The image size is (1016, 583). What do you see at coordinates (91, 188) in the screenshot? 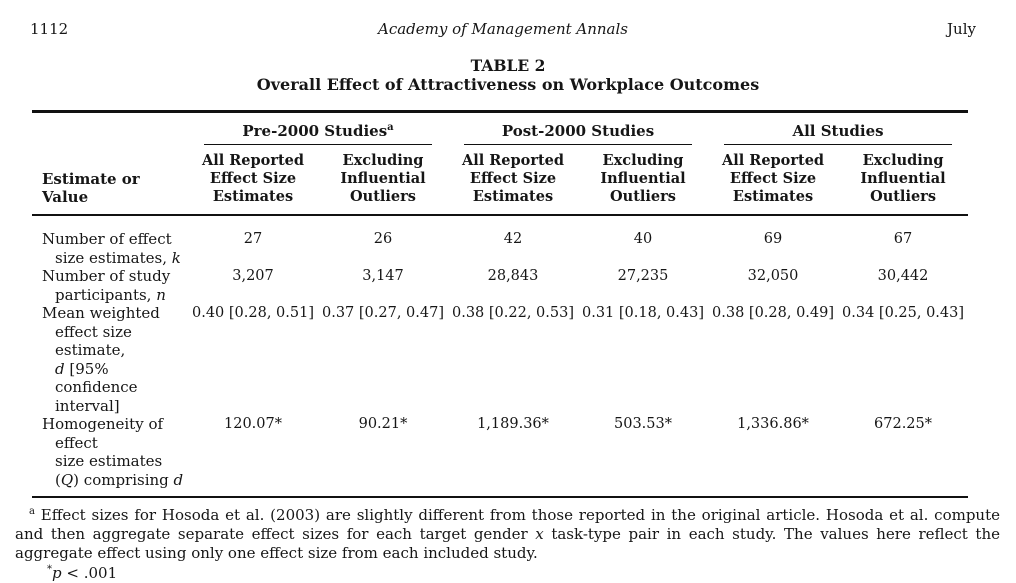
I see `corner-header: Estimate or Value` at bounding box center [91, 188].